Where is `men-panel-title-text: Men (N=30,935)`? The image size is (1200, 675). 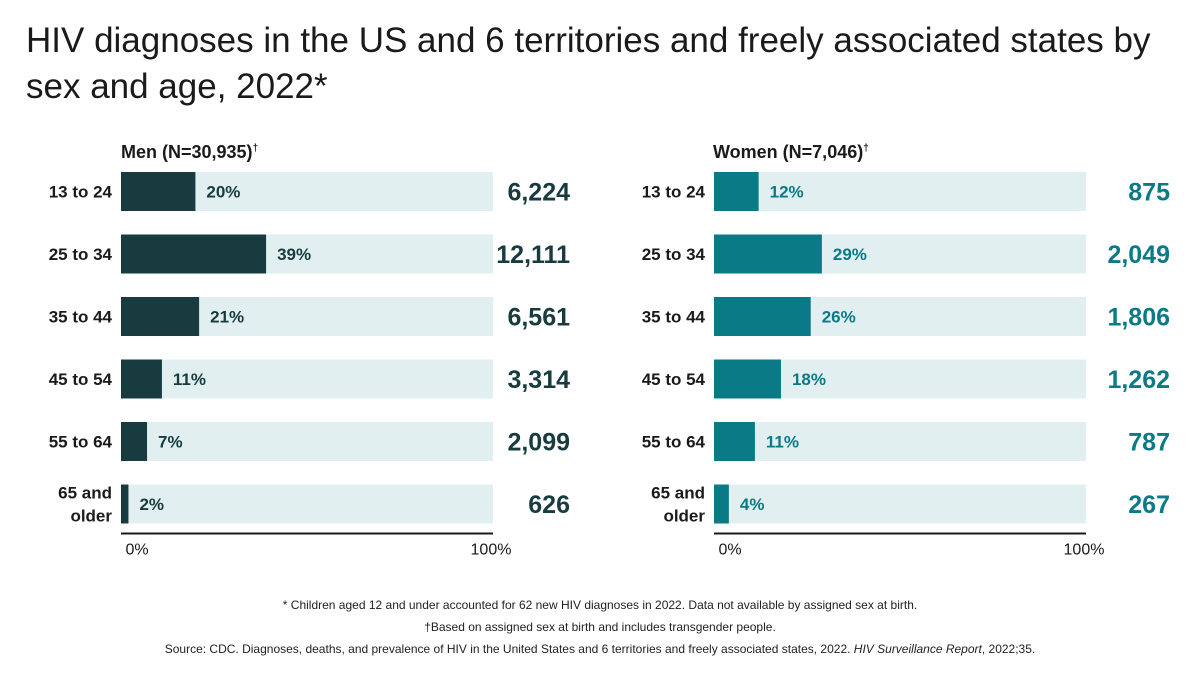 men-panel-title-text: Men (N=30,935) is located at coordinates (187, 152).